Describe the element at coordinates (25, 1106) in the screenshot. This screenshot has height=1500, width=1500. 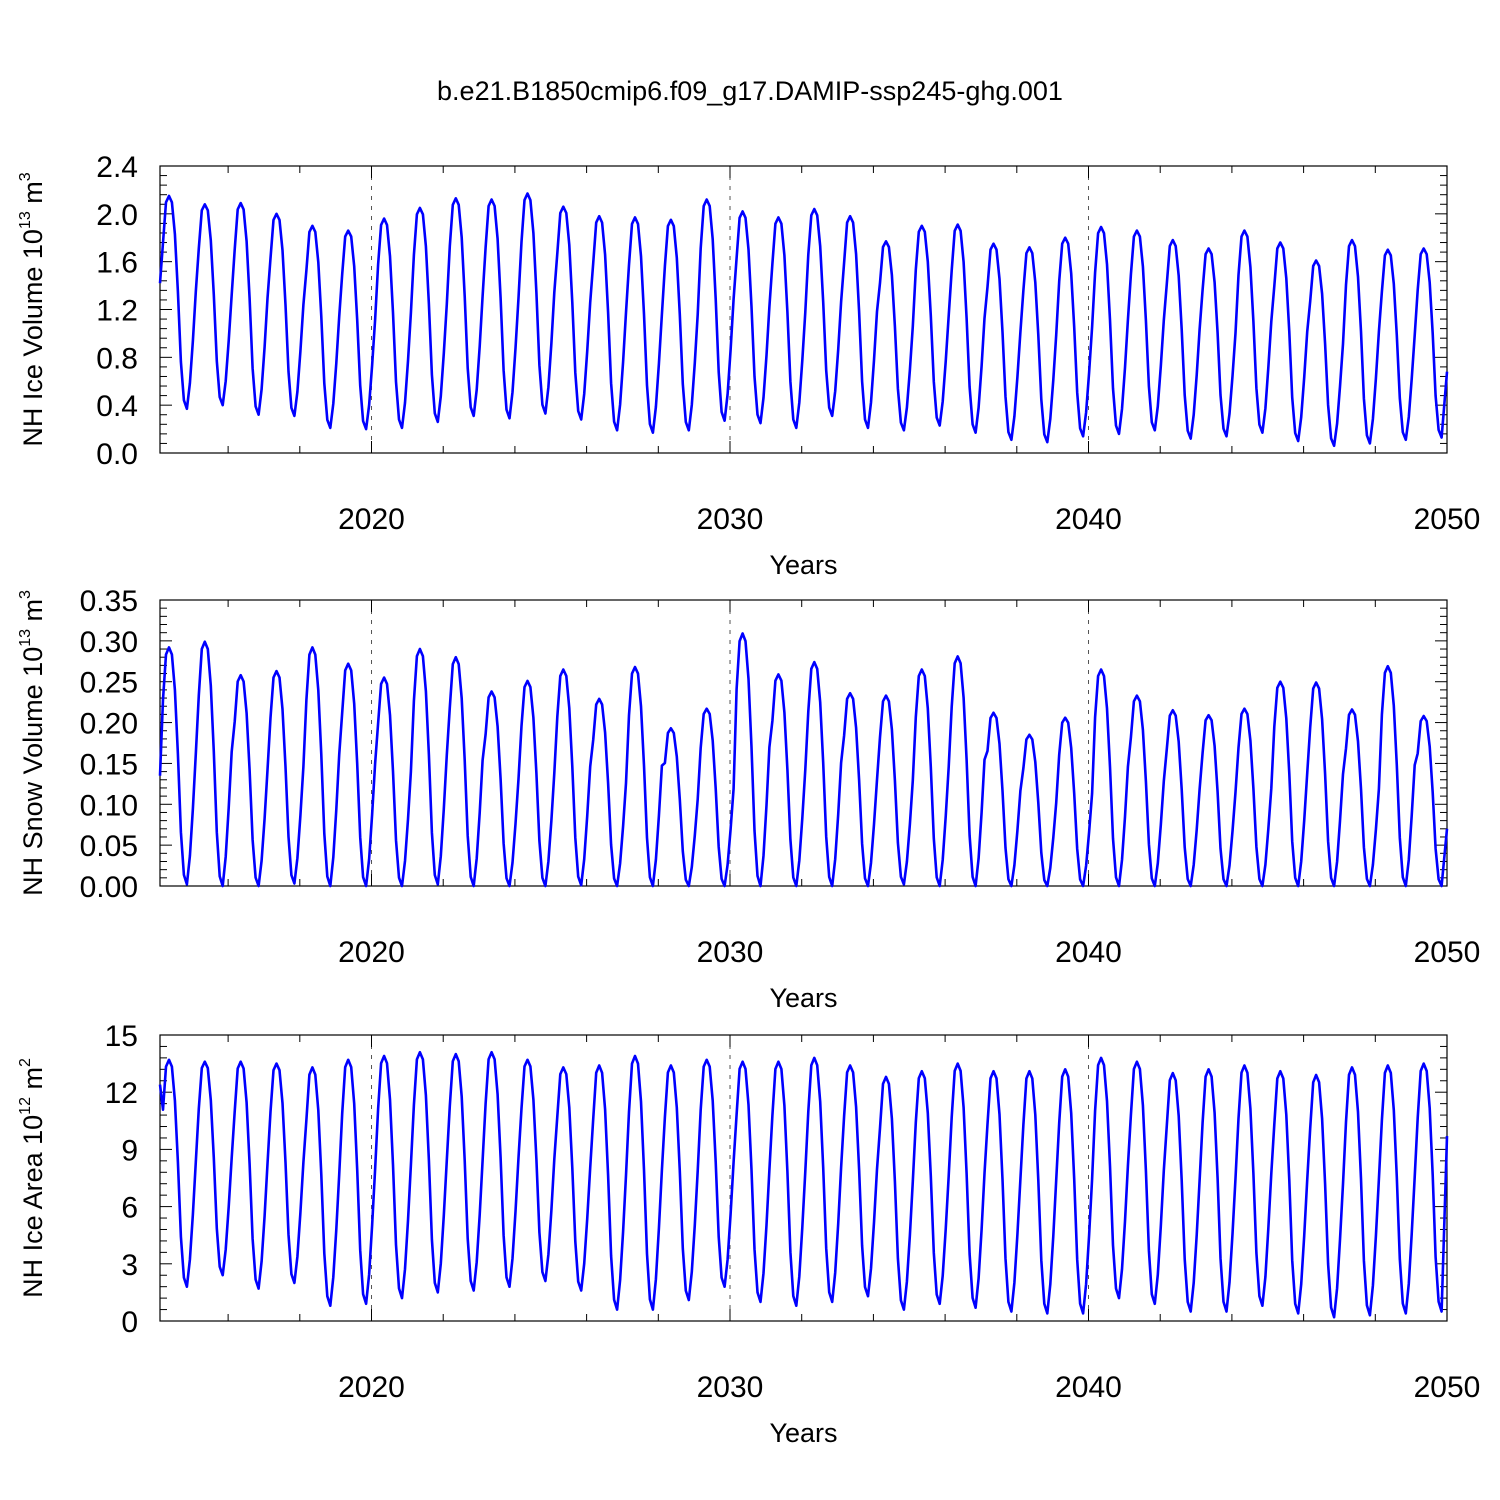
I see `y-axis-label-exponent: 12` at that location.